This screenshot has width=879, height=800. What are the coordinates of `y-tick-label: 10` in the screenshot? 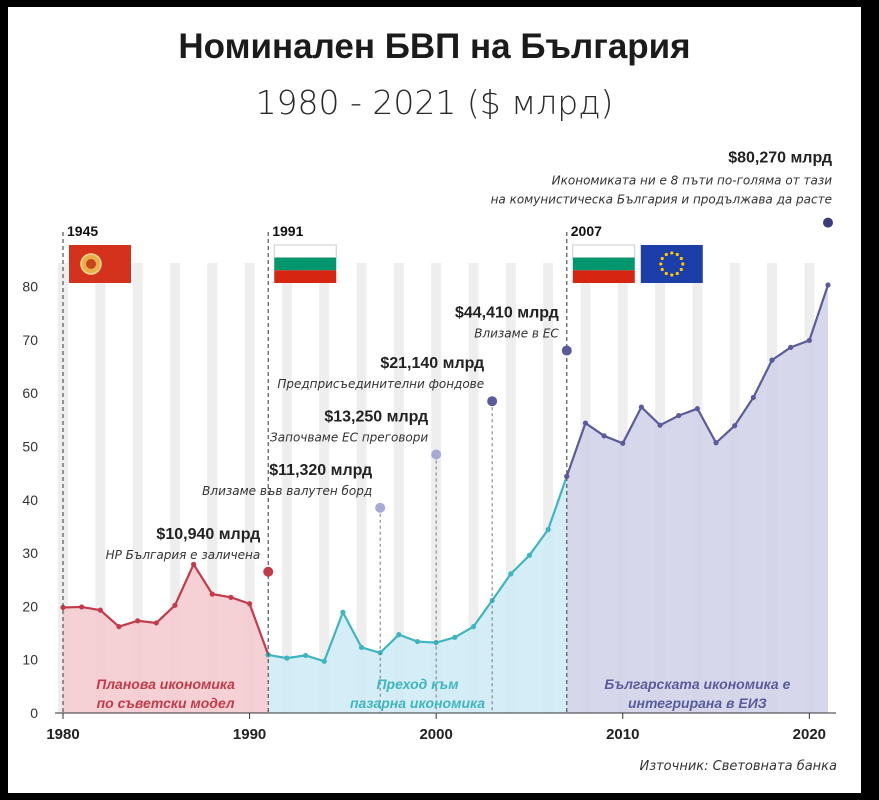 It's located at (30, 660).